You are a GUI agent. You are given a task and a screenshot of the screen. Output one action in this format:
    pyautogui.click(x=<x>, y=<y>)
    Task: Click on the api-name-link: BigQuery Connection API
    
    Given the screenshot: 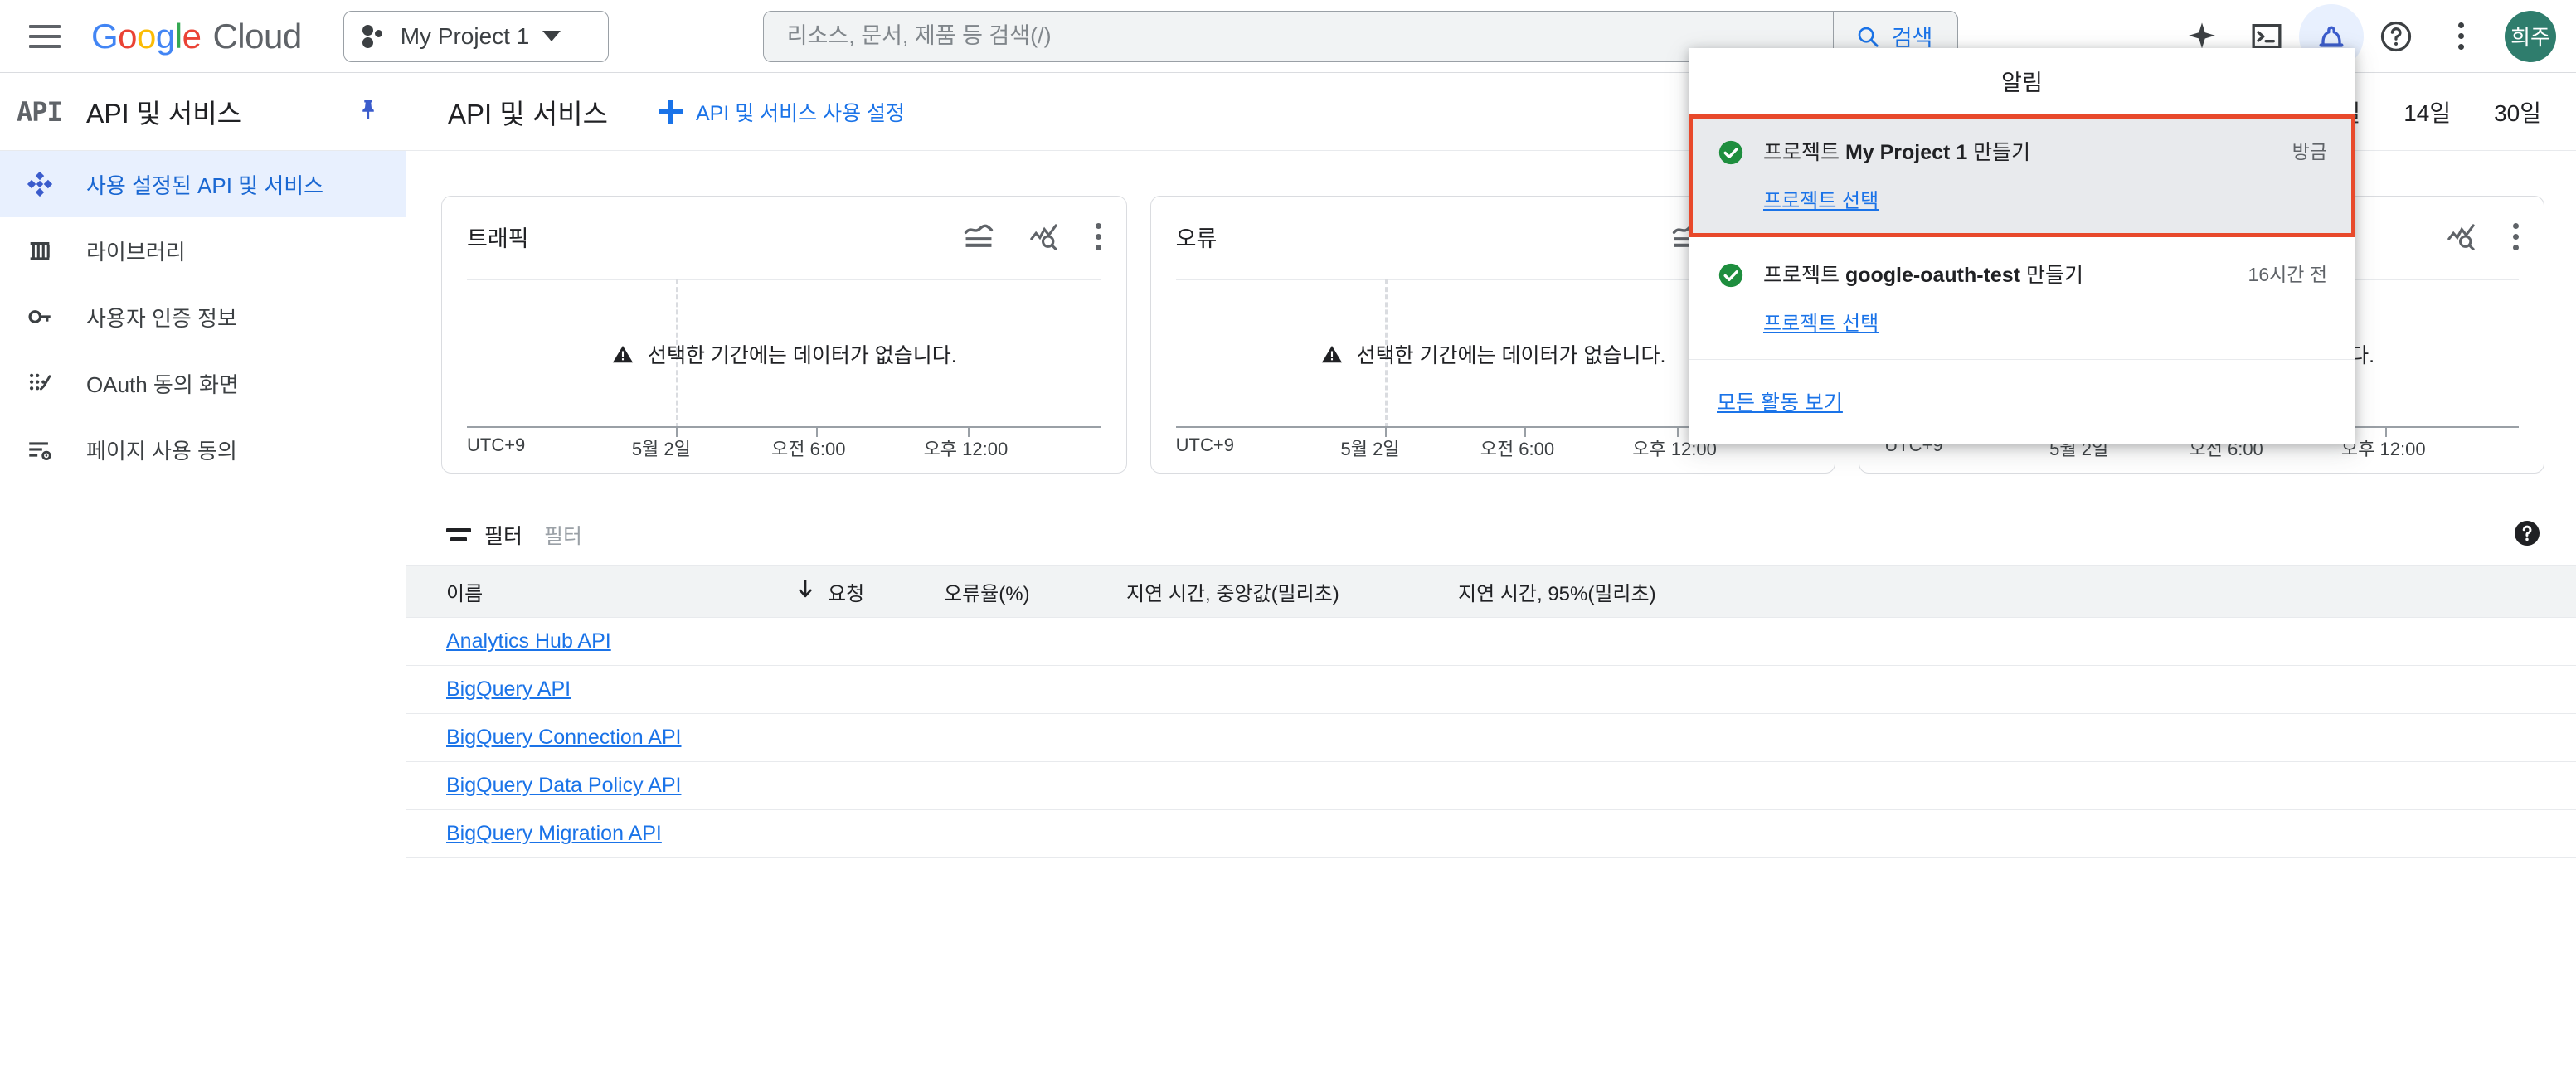 What is the action you would take?
    pyautogui.click(x=564, y=737)
    